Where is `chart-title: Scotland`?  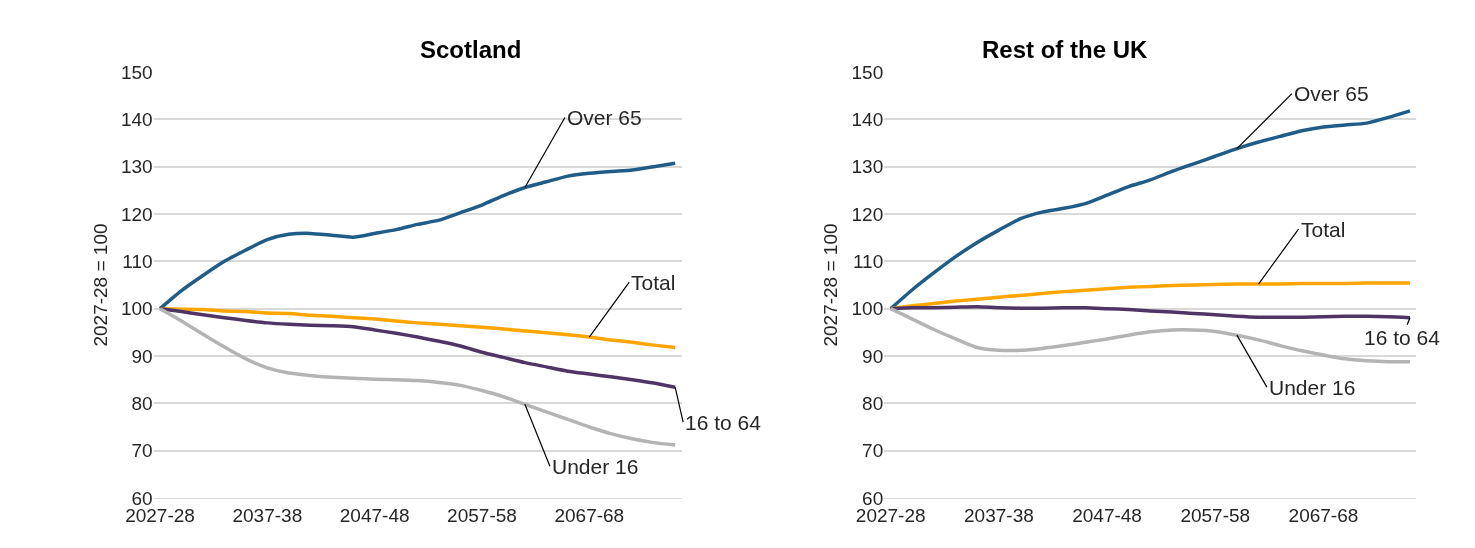
chart-title: Scotland is located at coordinates (471, 49).